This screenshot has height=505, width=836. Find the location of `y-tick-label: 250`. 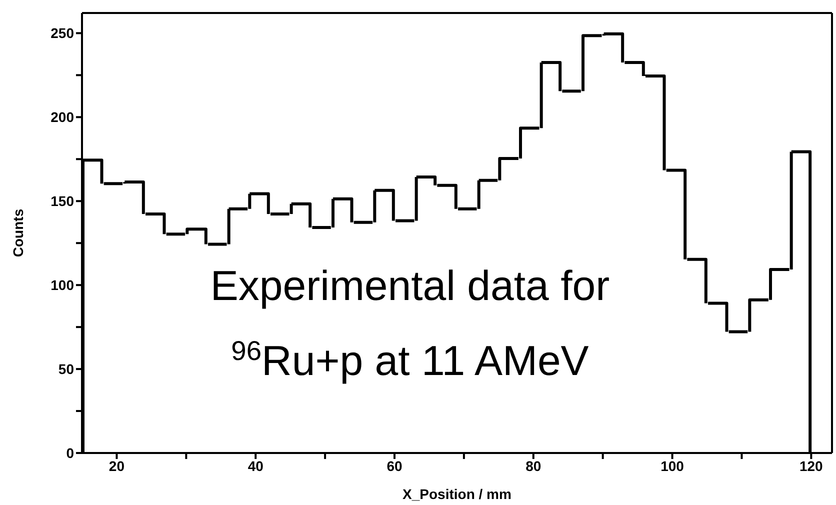

y-tick-label: 250 is located at coordinates (62, 33).